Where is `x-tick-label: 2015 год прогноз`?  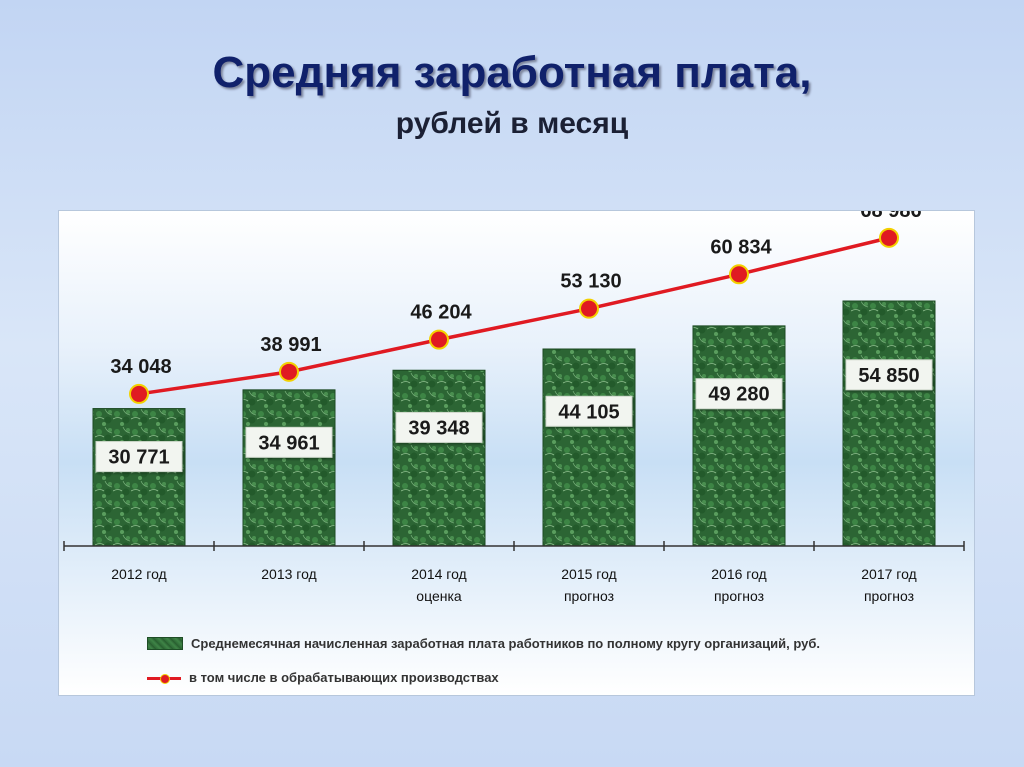 x-tick-label: 2015 год прогноз is located at coordinates (588, 585).